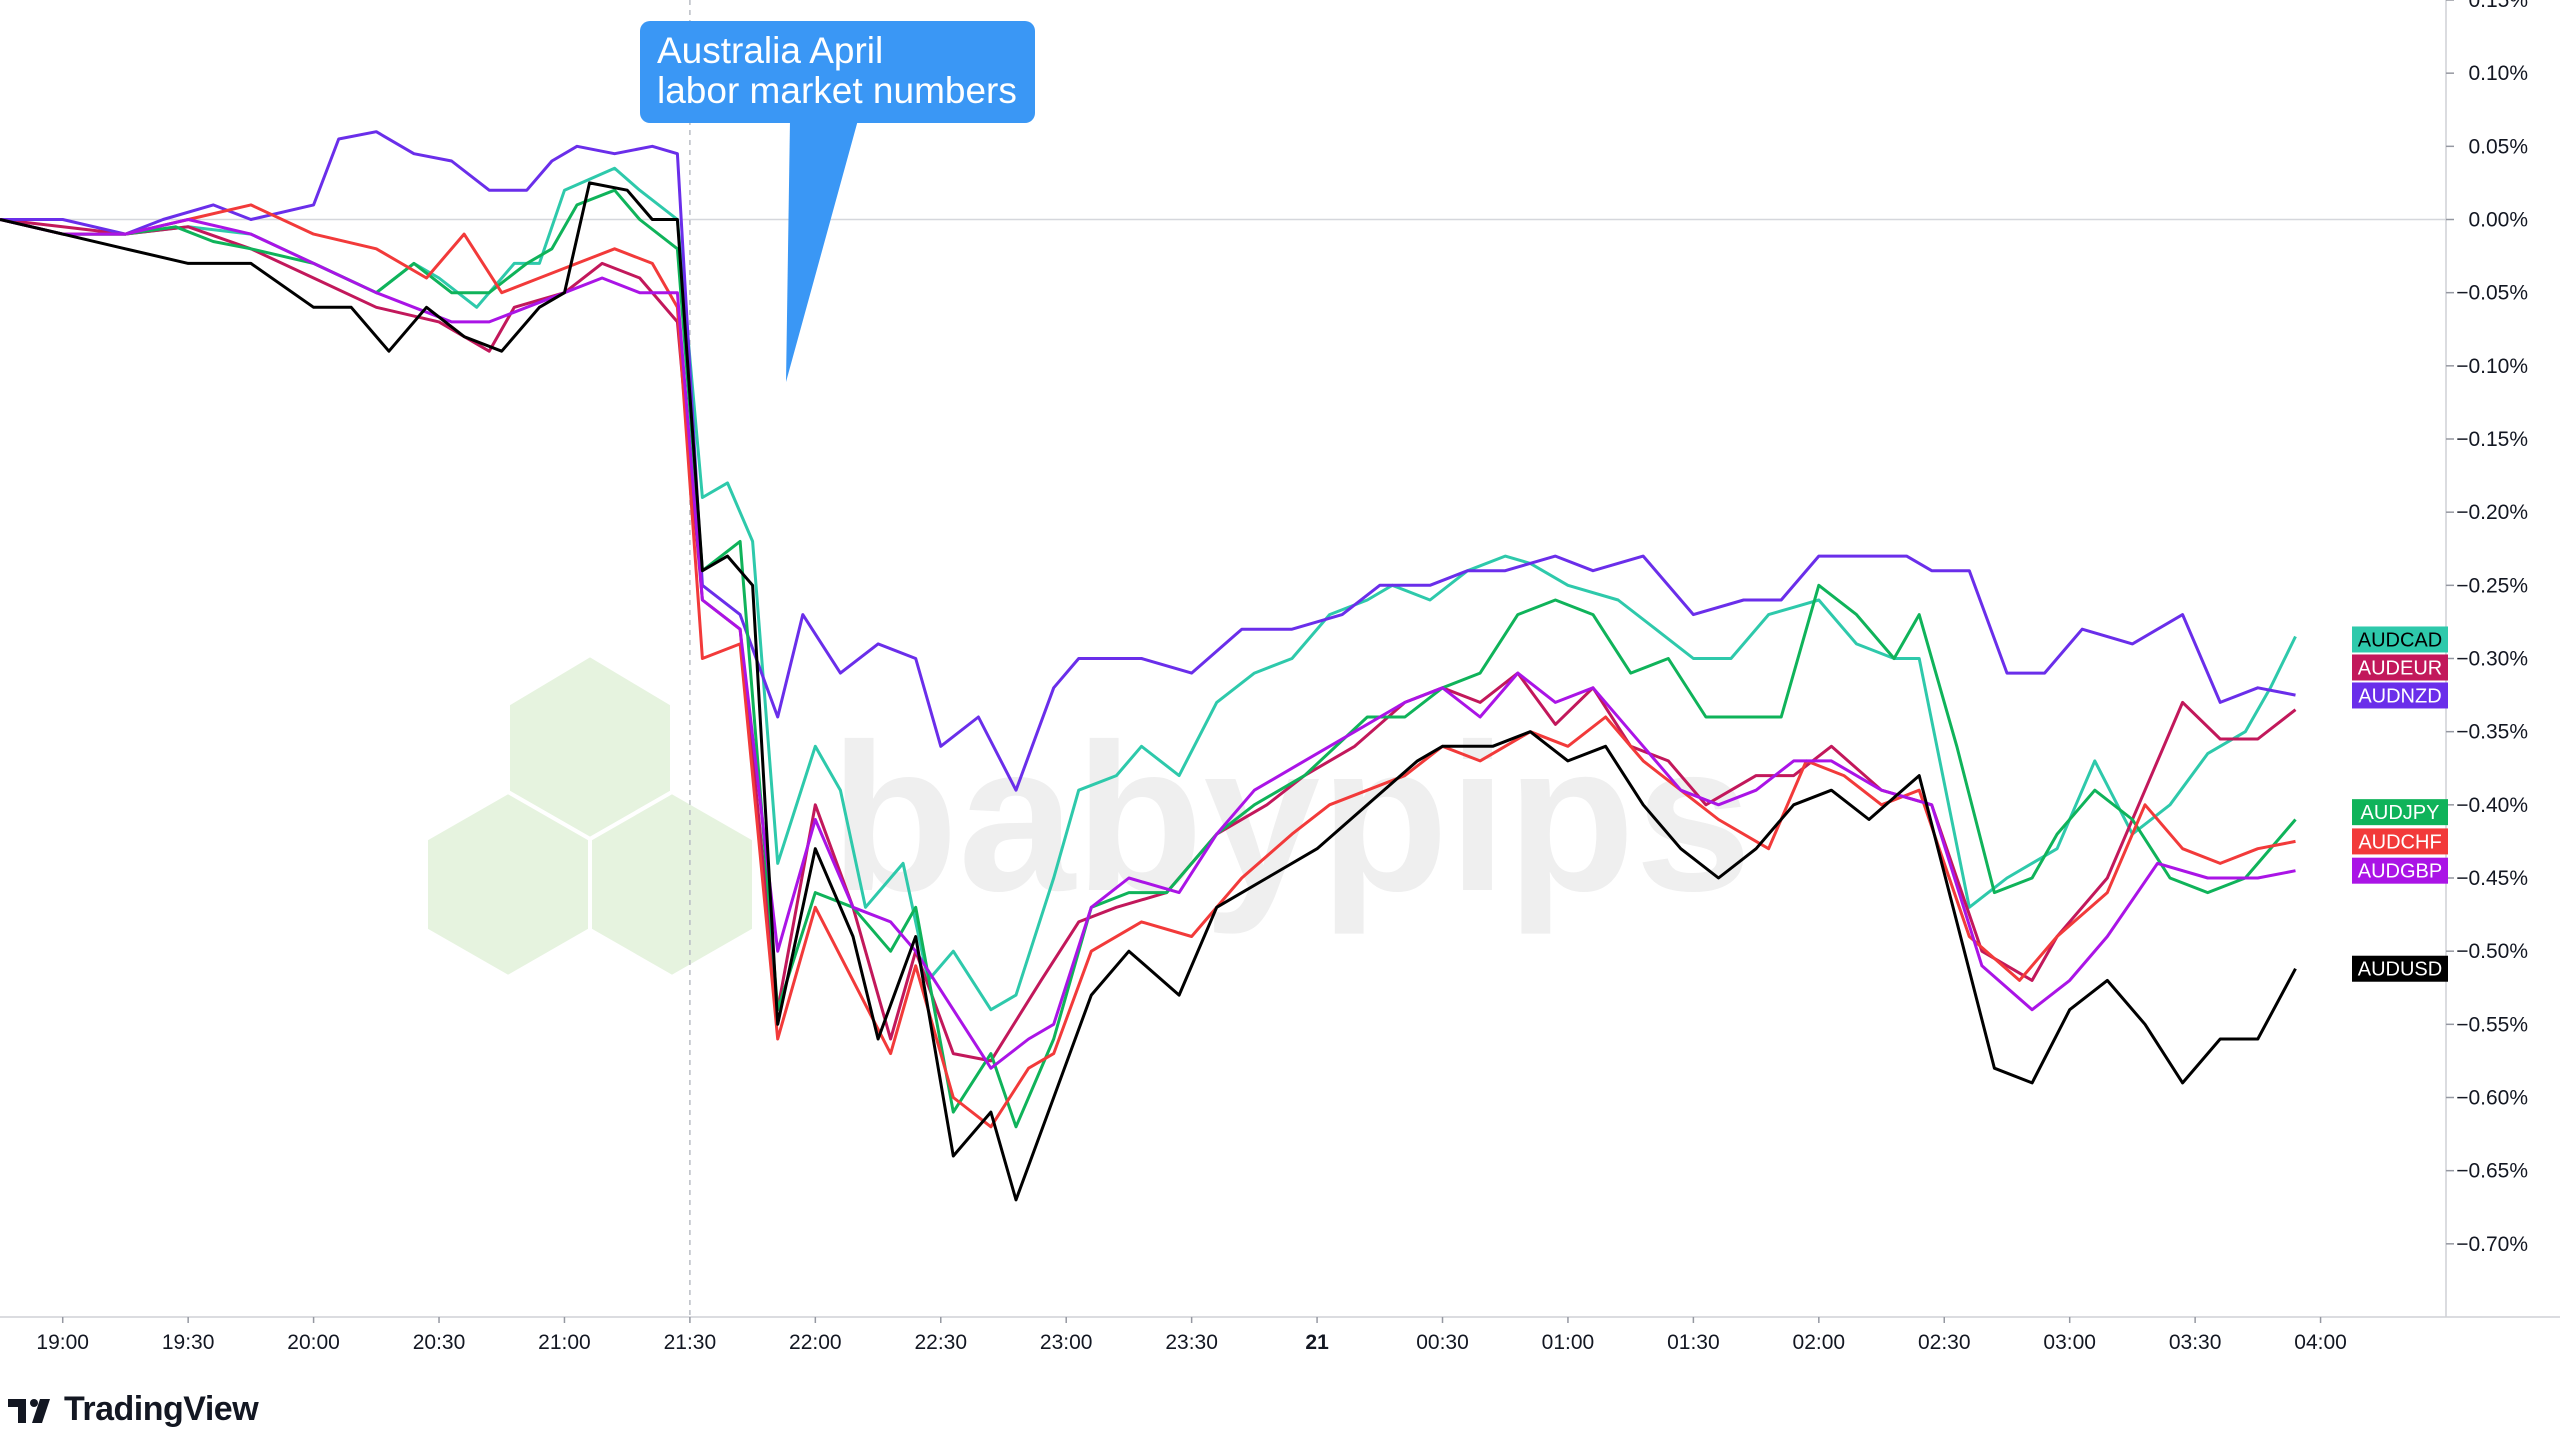  I want to click on x-tick-label: 21:00, so click(564, 1342).